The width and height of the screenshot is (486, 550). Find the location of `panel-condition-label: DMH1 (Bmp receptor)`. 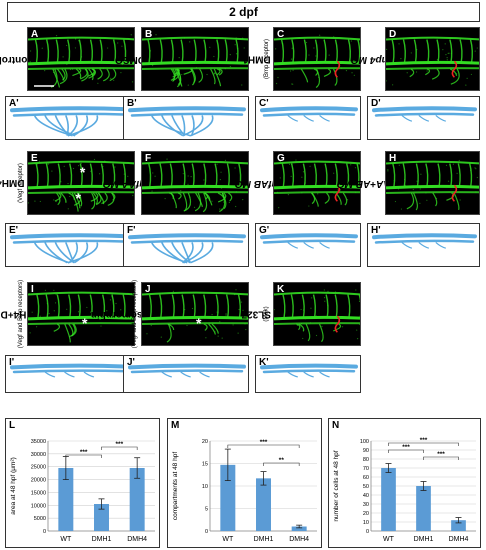

panel-condition-label: DMH1 (Bmp receptor) is located at coordinates (257, 59).